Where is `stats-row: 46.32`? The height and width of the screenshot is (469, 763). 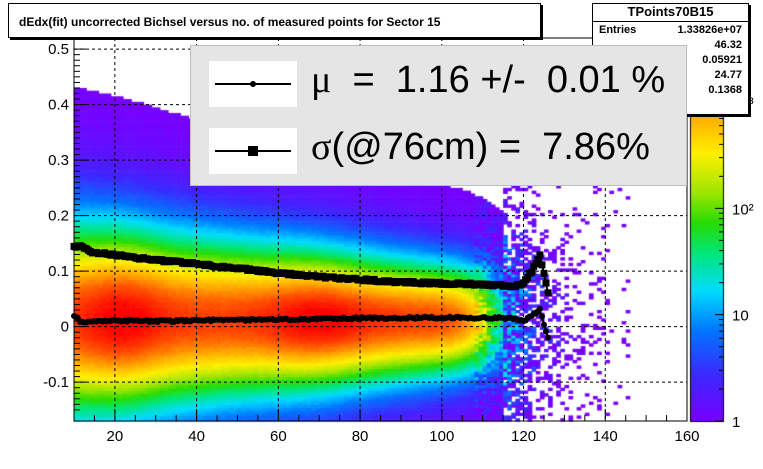
stats-row: 46.32 is located at coordinates (670, 44).